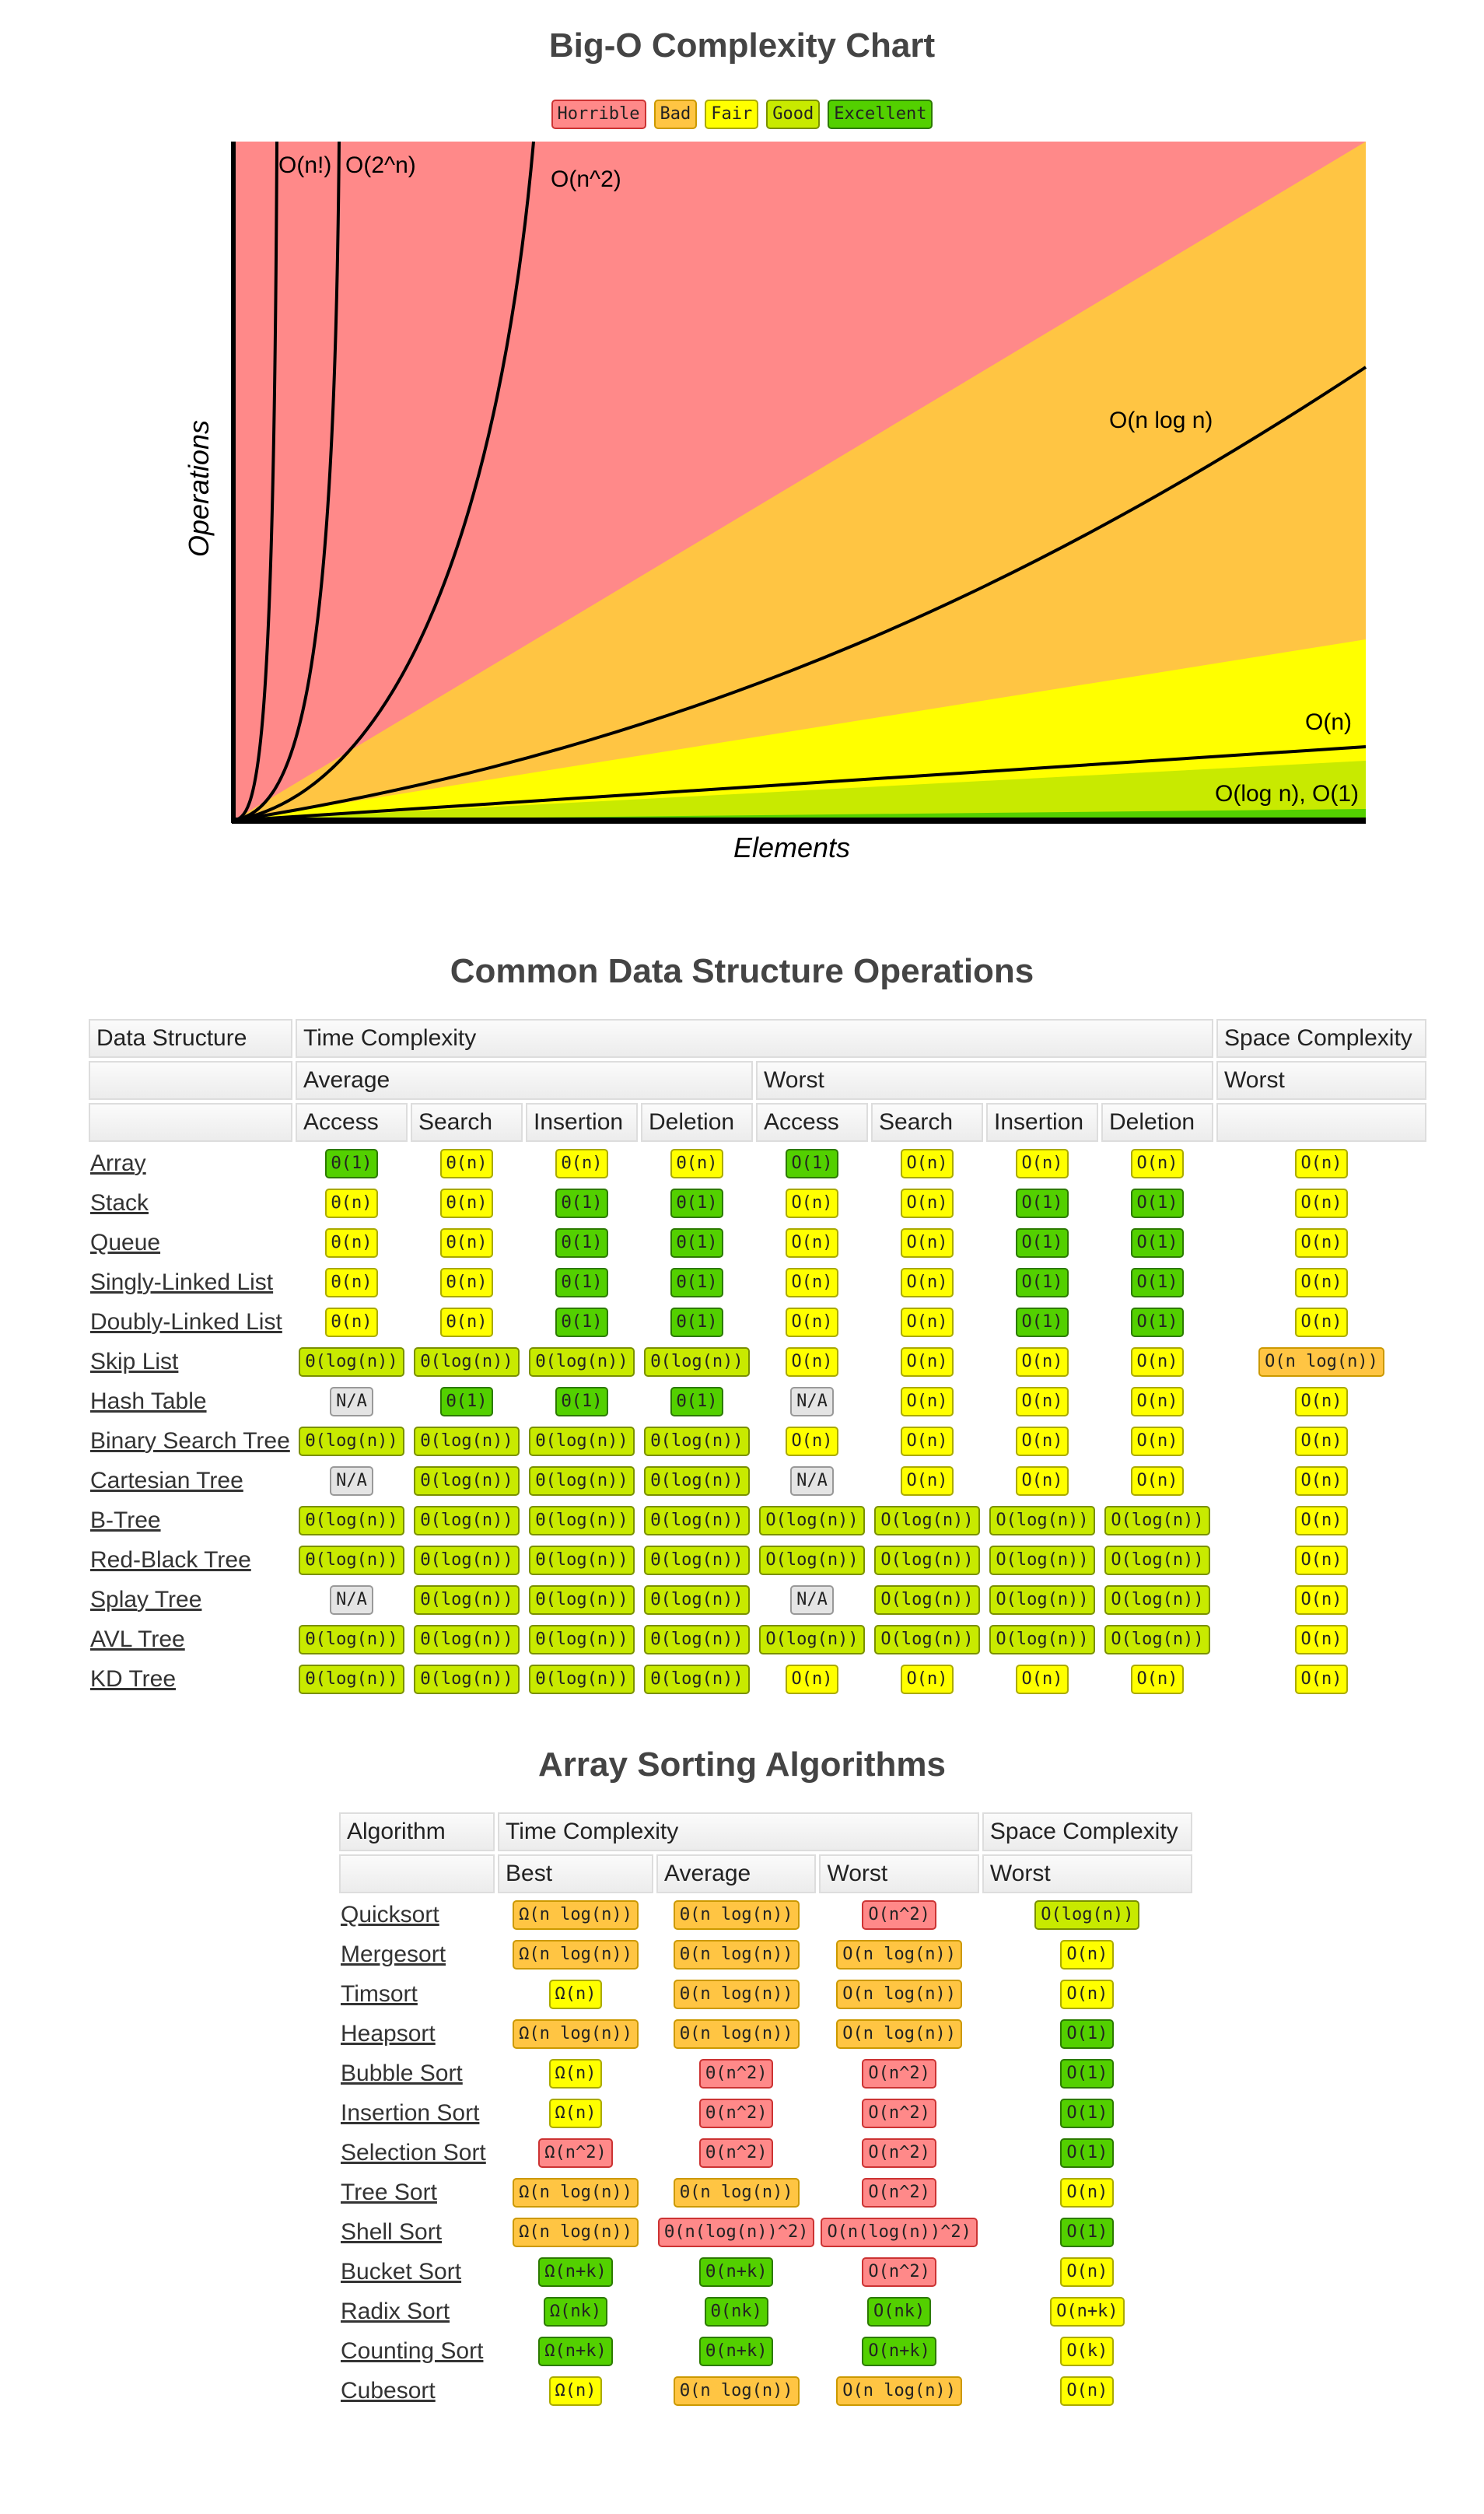  Describe the element at coordinates (149, 1401) in the screenshot. I see `link-hash-table: Hash Table` at that location.